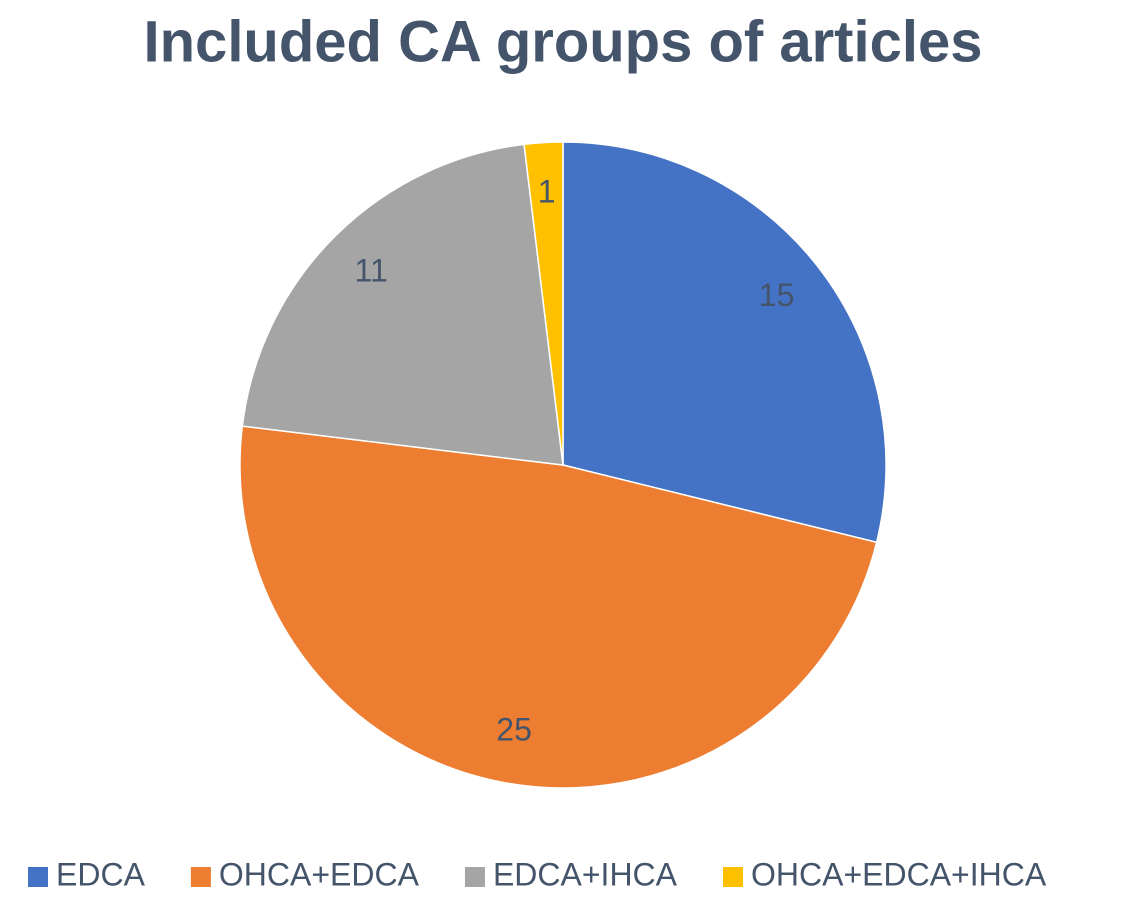  What do you see at coordinates (777, 295) in the screenshot?
I see `data-label: 15` at bounding box center [777, 295].